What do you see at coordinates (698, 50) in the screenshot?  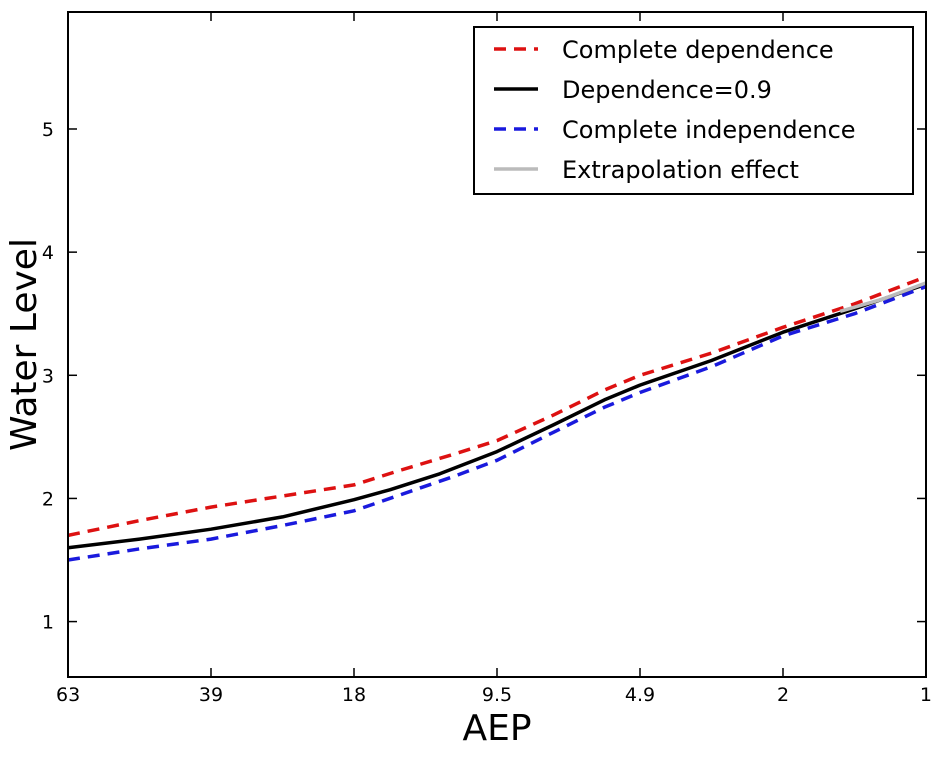 I see `legend-label: Complete dependence` at bounding box center [698, 50].